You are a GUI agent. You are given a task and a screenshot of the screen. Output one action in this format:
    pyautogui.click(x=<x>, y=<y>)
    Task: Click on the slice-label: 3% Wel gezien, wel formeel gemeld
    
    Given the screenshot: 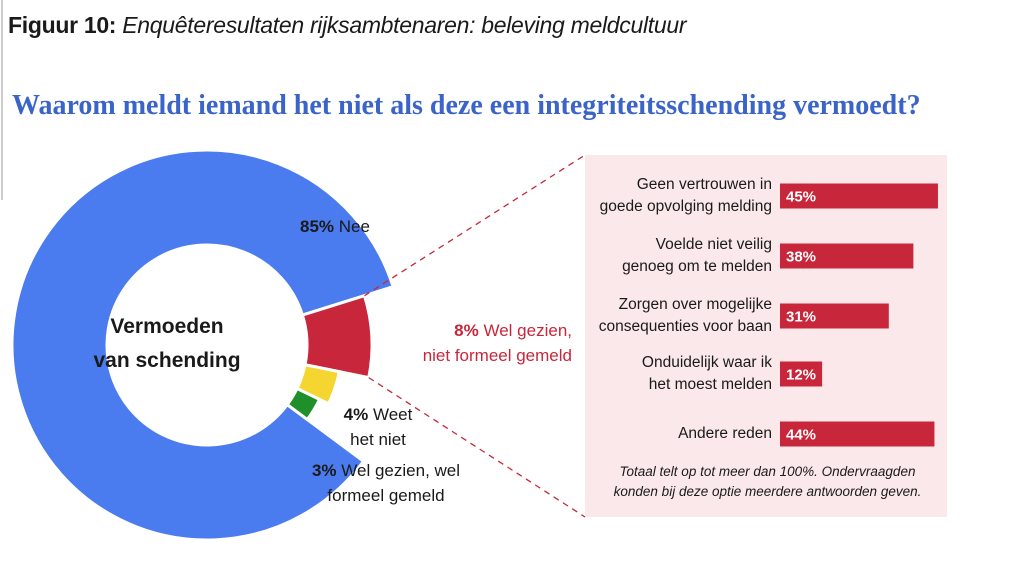 What is the action you would take?
    pyautogui.click(x=386, y=483)
    